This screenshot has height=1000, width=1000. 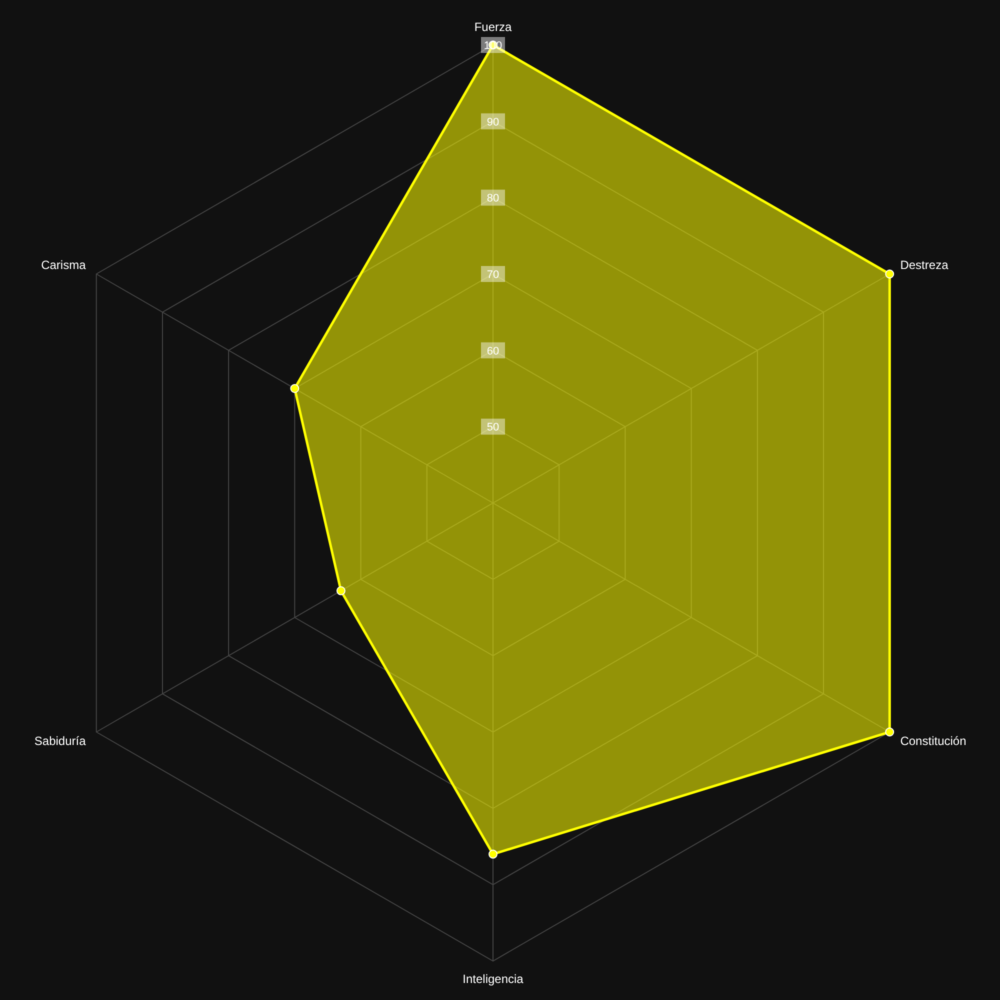 I want to click on spoke-label: Carisma, so click(x=63, y=265).